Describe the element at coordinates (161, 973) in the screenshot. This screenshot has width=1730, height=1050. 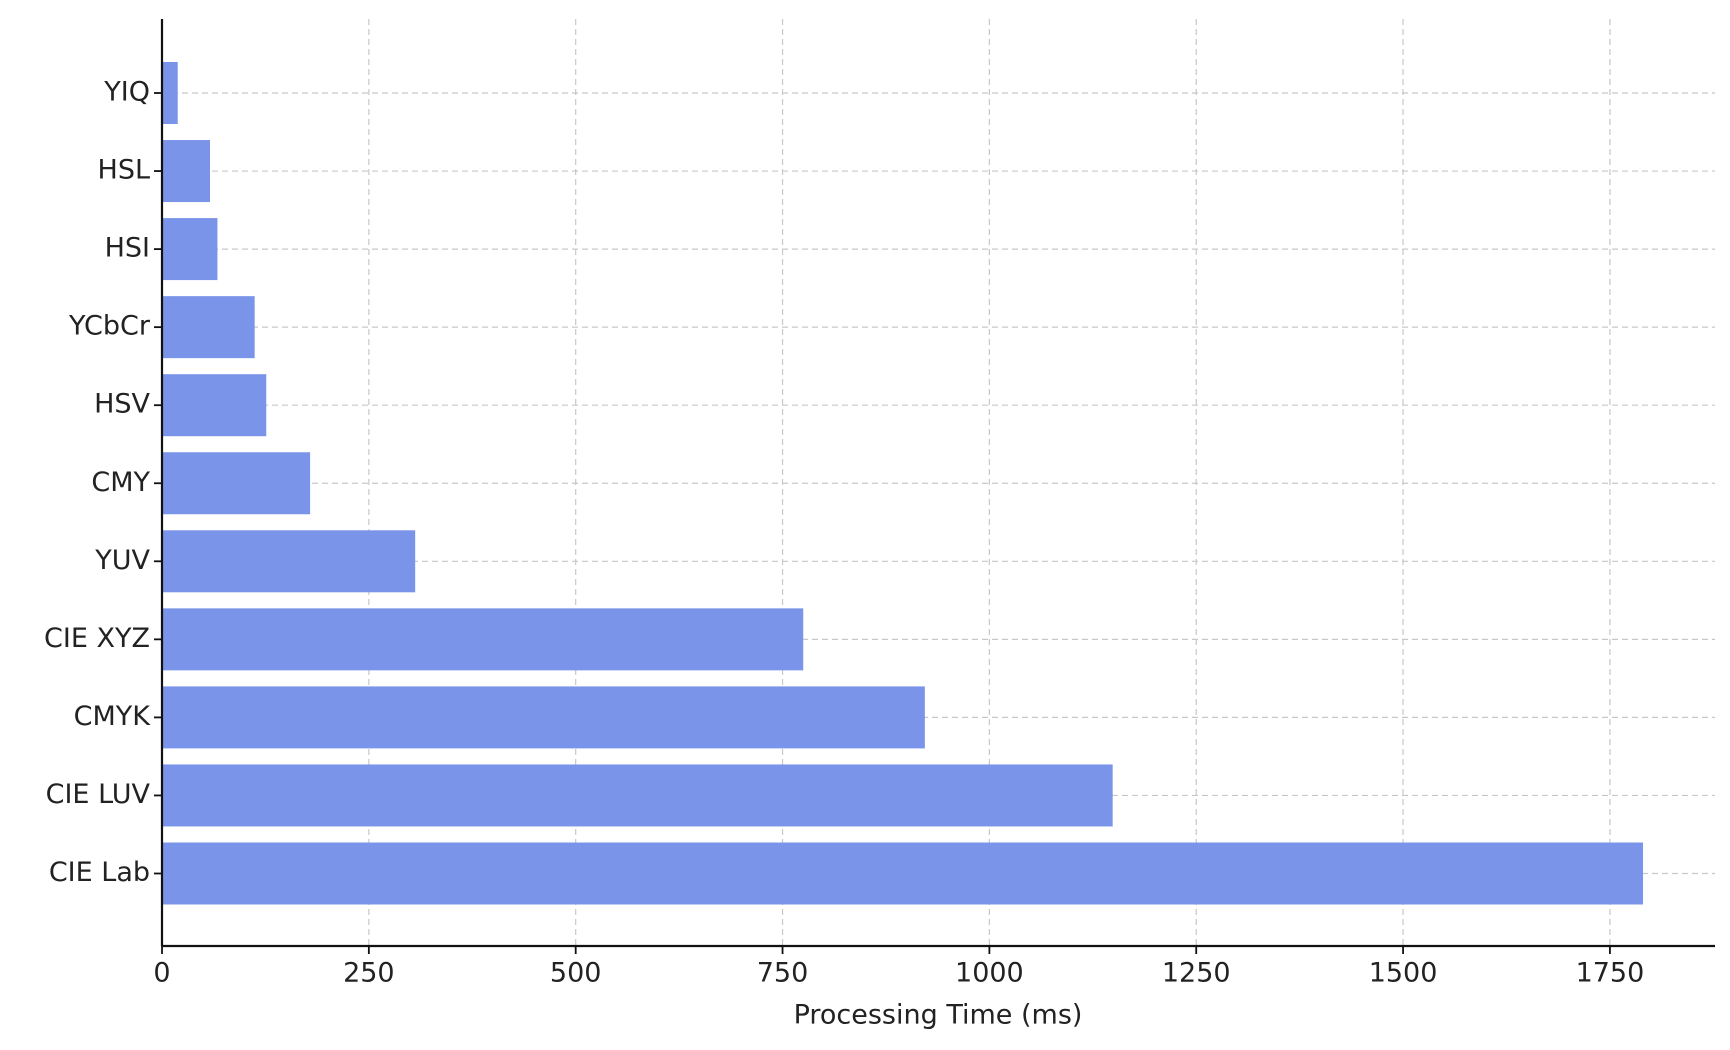
I see `x-tick-label: 0` at that location.